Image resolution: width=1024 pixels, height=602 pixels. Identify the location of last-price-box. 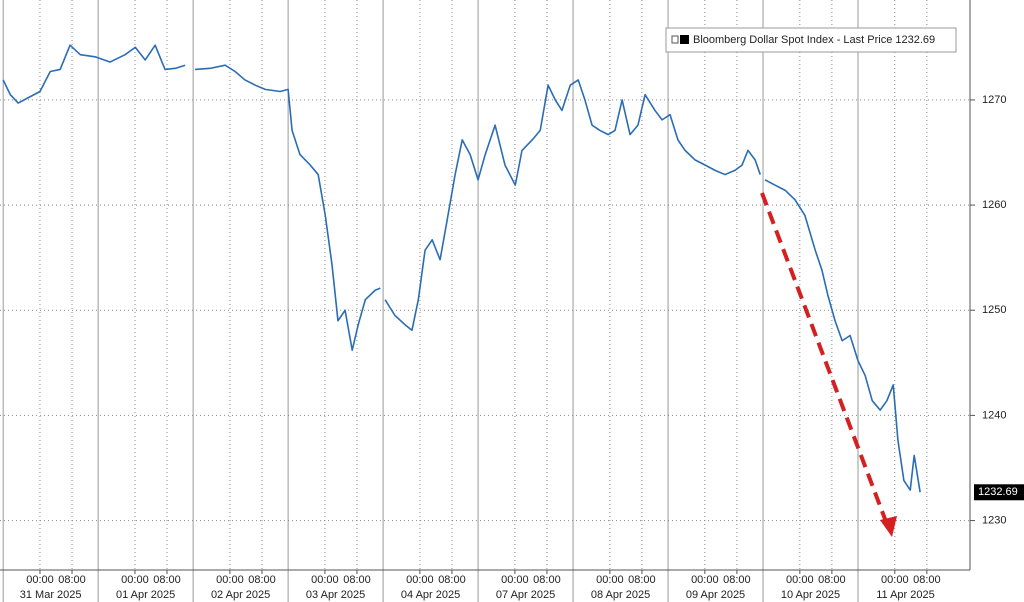
(999, 492).